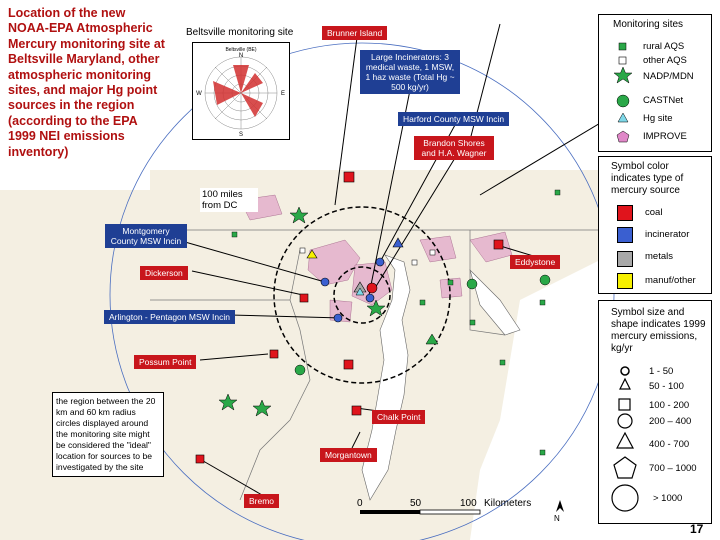 This screenshot has height=540, width=720. I want to click on north-arrow-label: N, so click(557, 518).